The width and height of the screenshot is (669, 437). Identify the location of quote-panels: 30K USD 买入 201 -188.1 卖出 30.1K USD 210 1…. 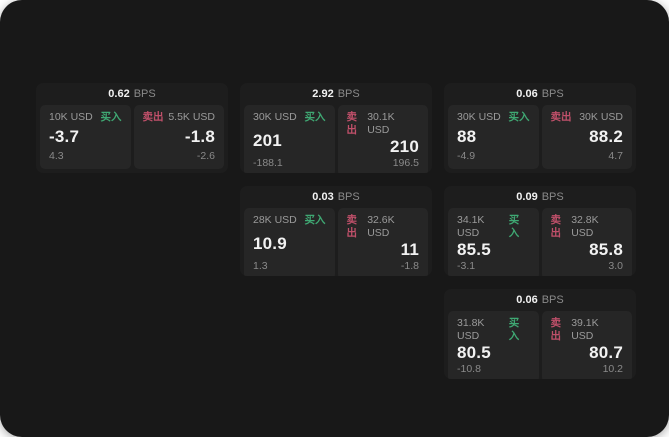
(336, 139).